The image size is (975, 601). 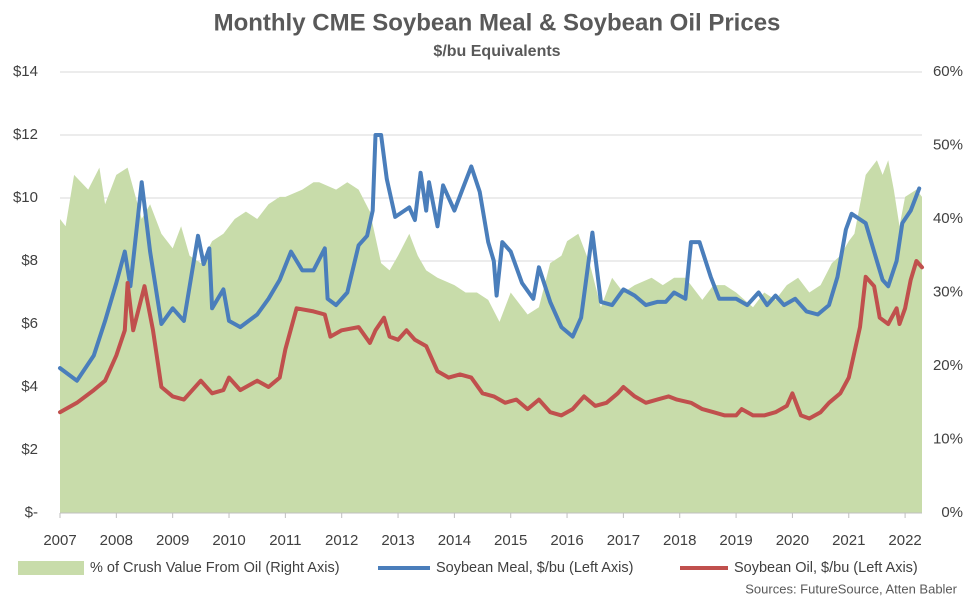 I want to click on chart-subtitle: $/bu Equivalents, so click(x=496, y=51).